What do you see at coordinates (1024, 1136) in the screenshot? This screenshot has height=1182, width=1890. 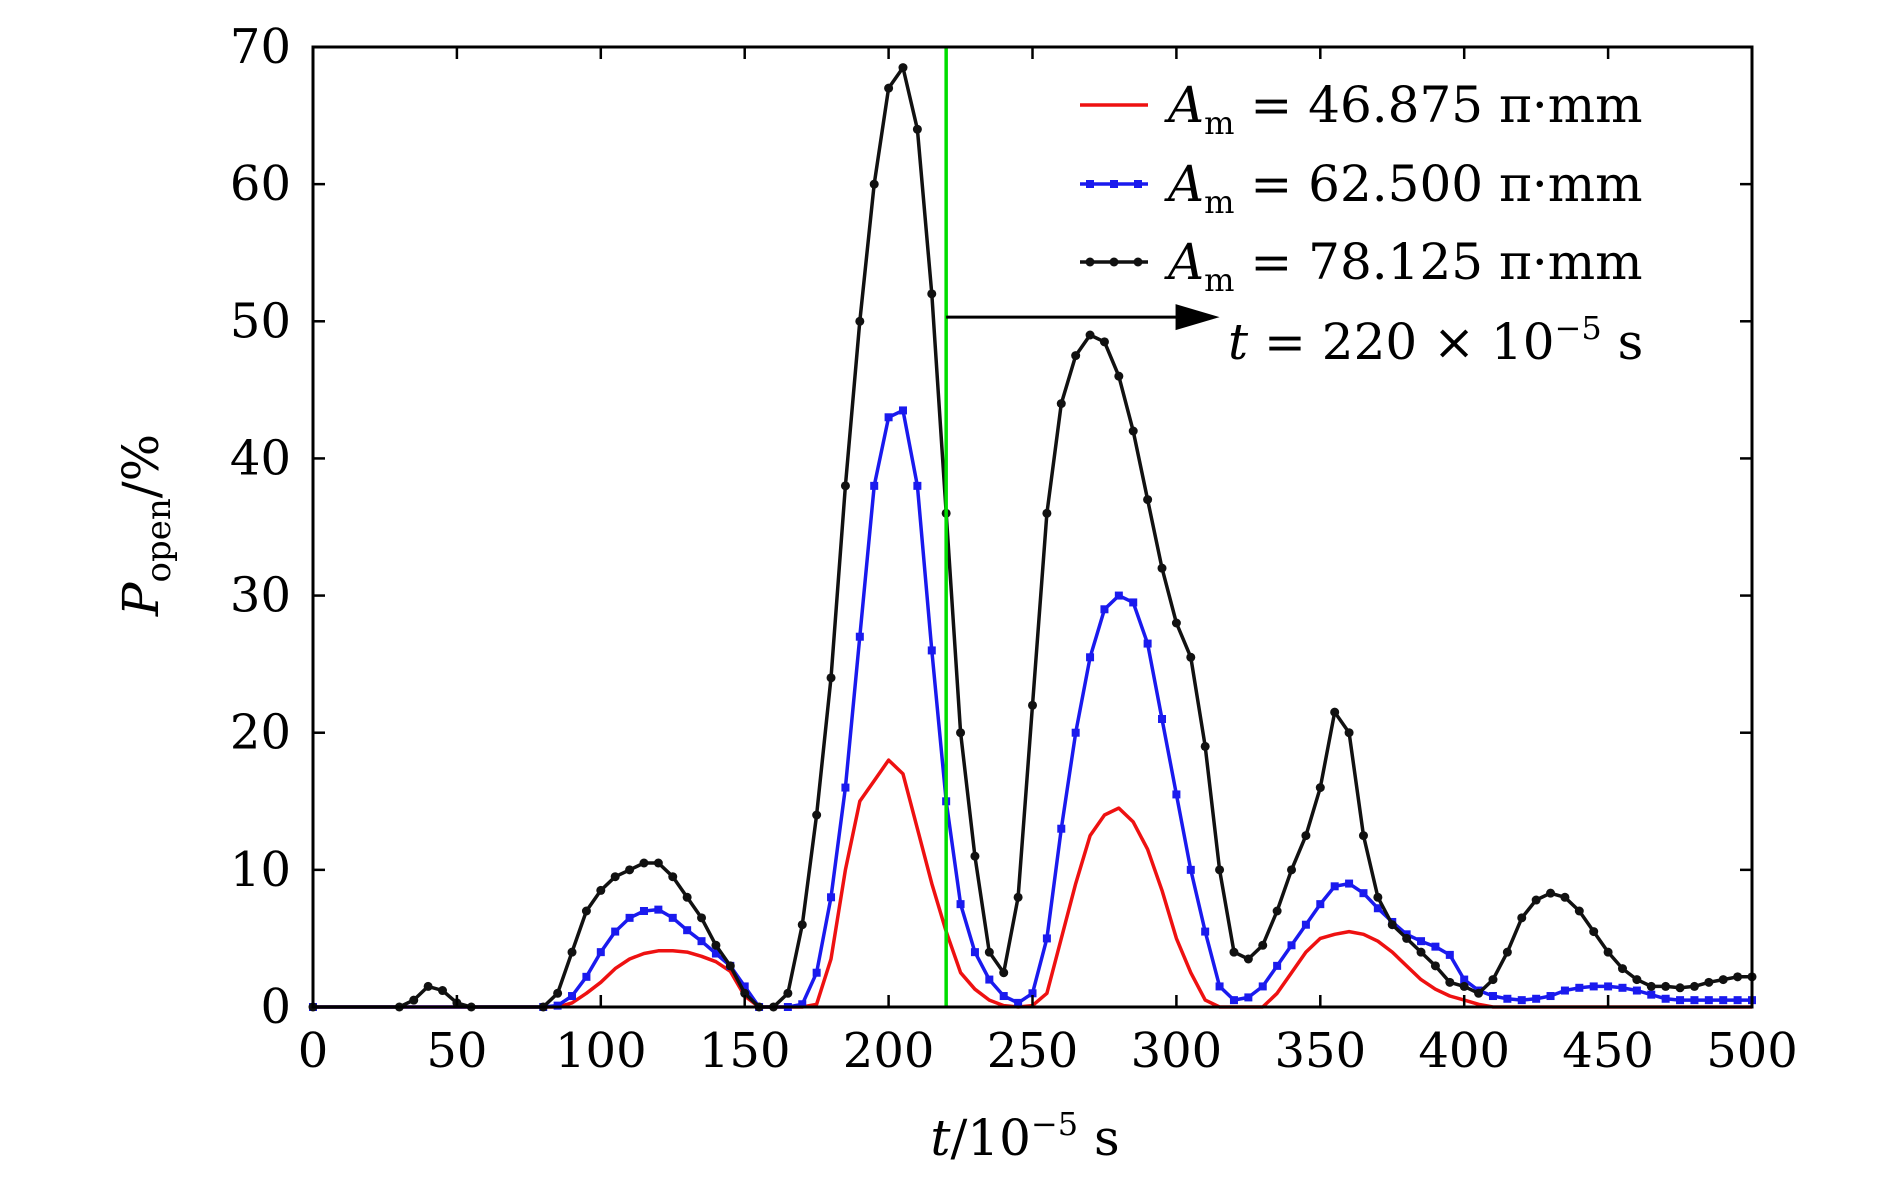 I see `x-axis-label: t/10−5 s` at bounding box center [1024, 1136].